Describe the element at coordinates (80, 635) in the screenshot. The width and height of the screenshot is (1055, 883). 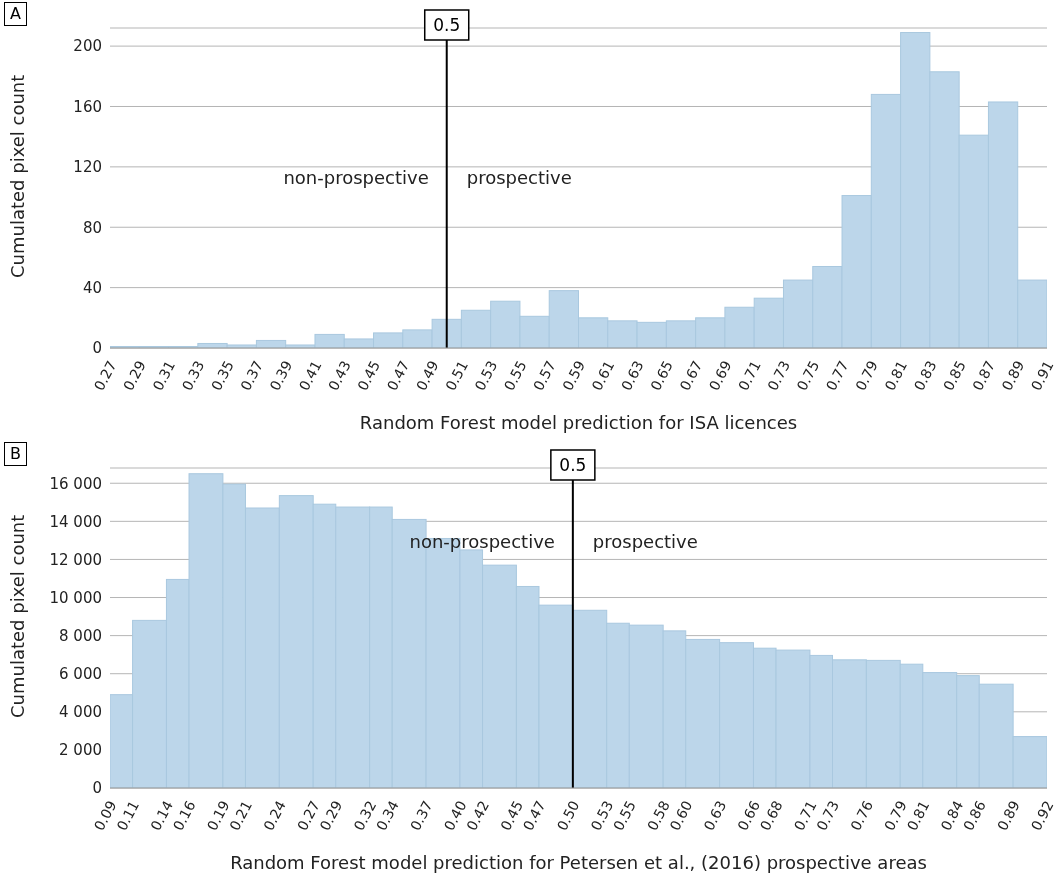
I see `y-tick-label: 8 000` at that location.